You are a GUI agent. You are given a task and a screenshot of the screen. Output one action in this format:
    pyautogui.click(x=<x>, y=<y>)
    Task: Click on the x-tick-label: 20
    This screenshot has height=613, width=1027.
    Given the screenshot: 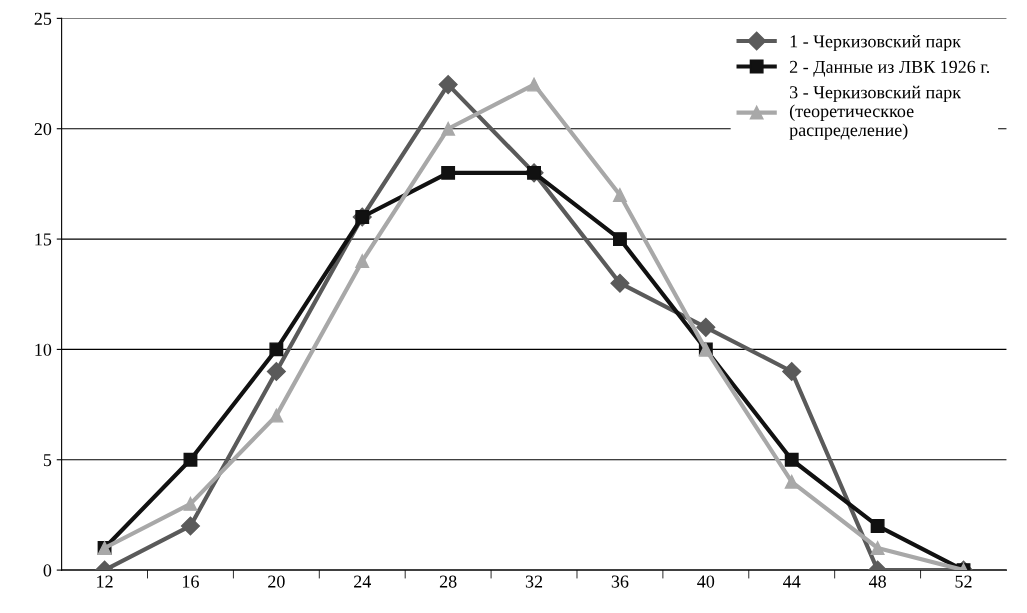 What is the action you would take?
    pyautogui.click(x=276, y=581)
    